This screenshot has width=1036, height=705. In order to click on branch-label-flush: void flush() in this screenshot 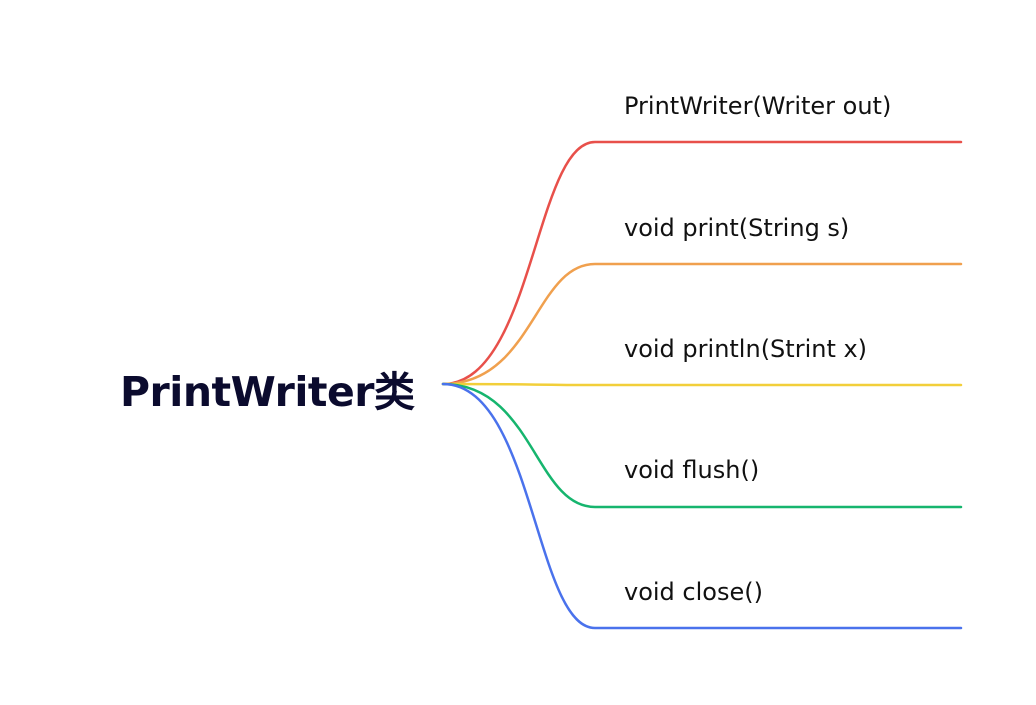, I will do `click(692, 470)`.